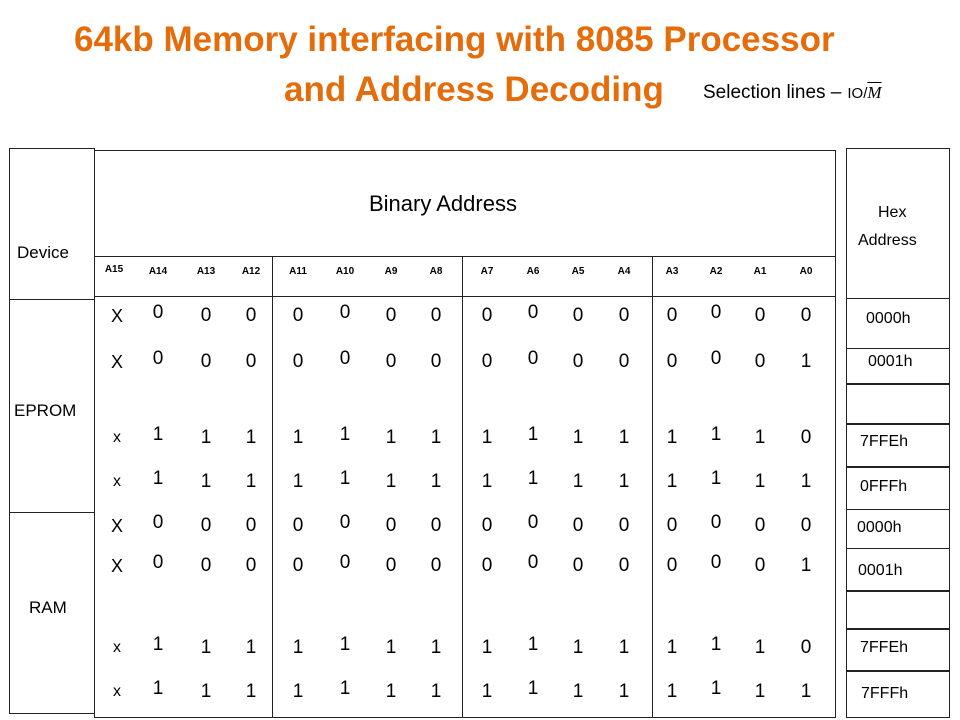  I want to click on bit-eprom-r3-a8: 1, so click(436, 481).